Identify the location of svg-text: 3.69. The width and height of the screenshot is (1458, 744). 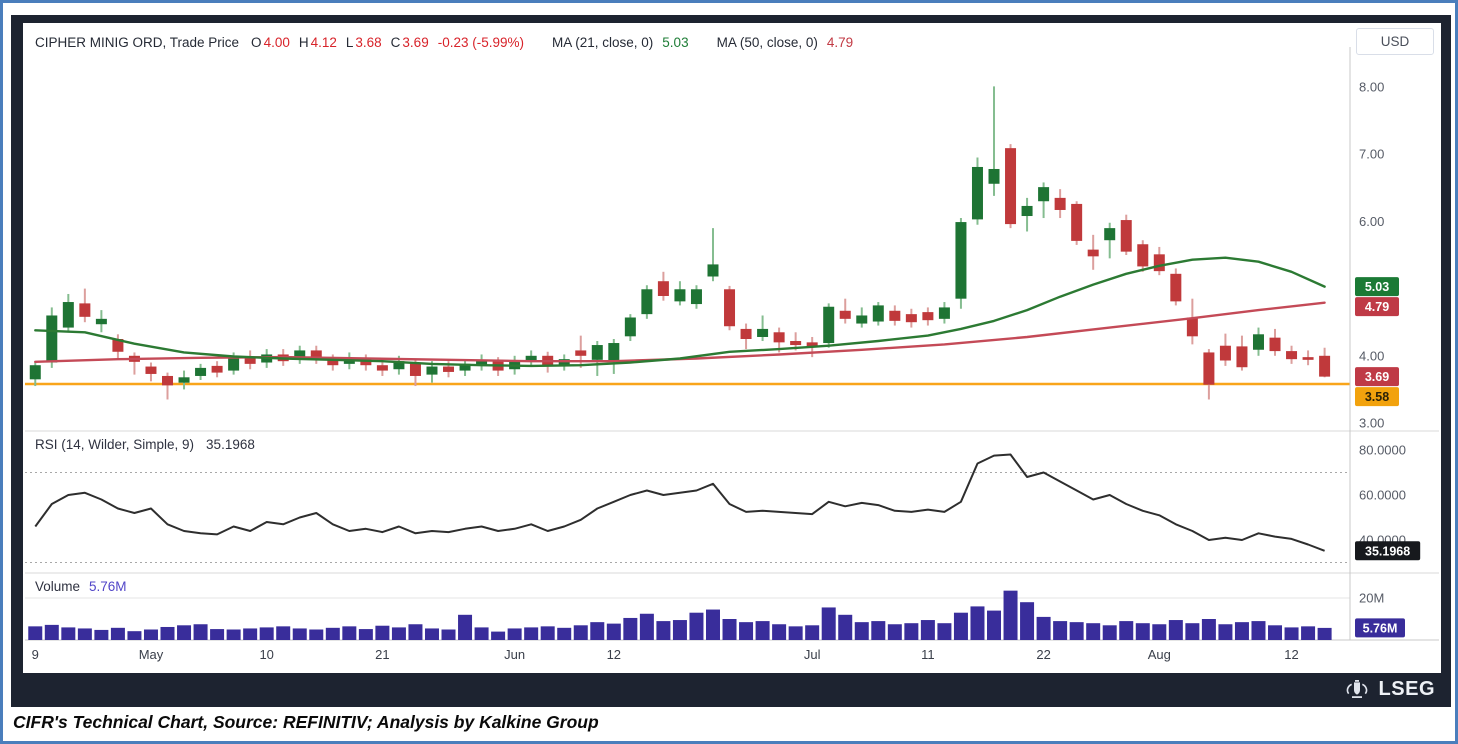
(1377, 377).